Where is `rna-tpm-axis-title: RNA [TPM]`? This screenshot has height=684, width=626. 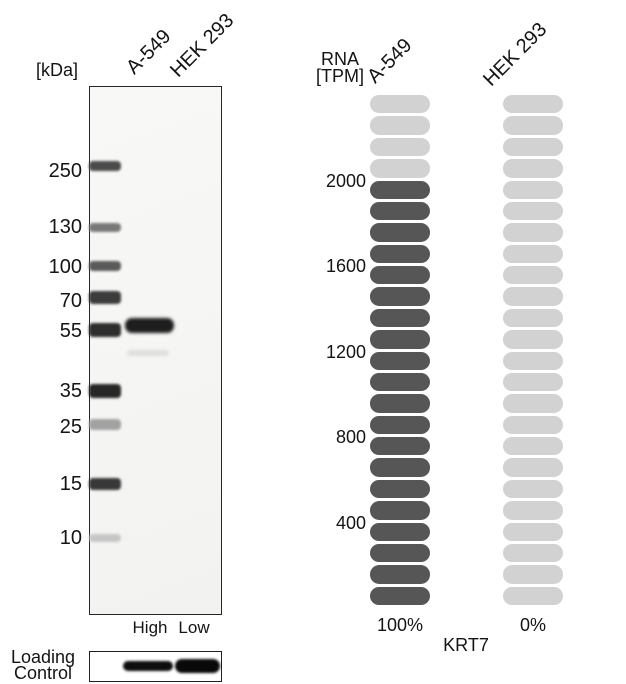 rna-tpm-axis-title: RNA [TPM] is located at coordinates (340, 67).